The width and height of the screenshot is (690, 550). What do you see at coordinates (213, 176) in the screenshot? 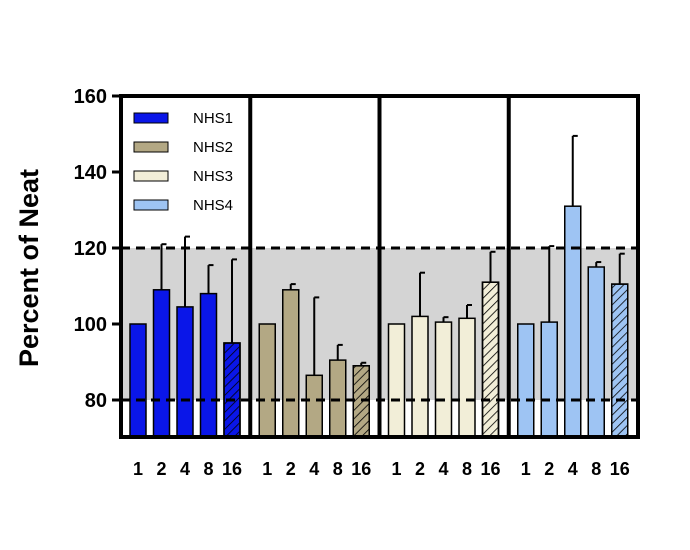
I see `legend-label: NHS3` at bounding box center [213, 176].